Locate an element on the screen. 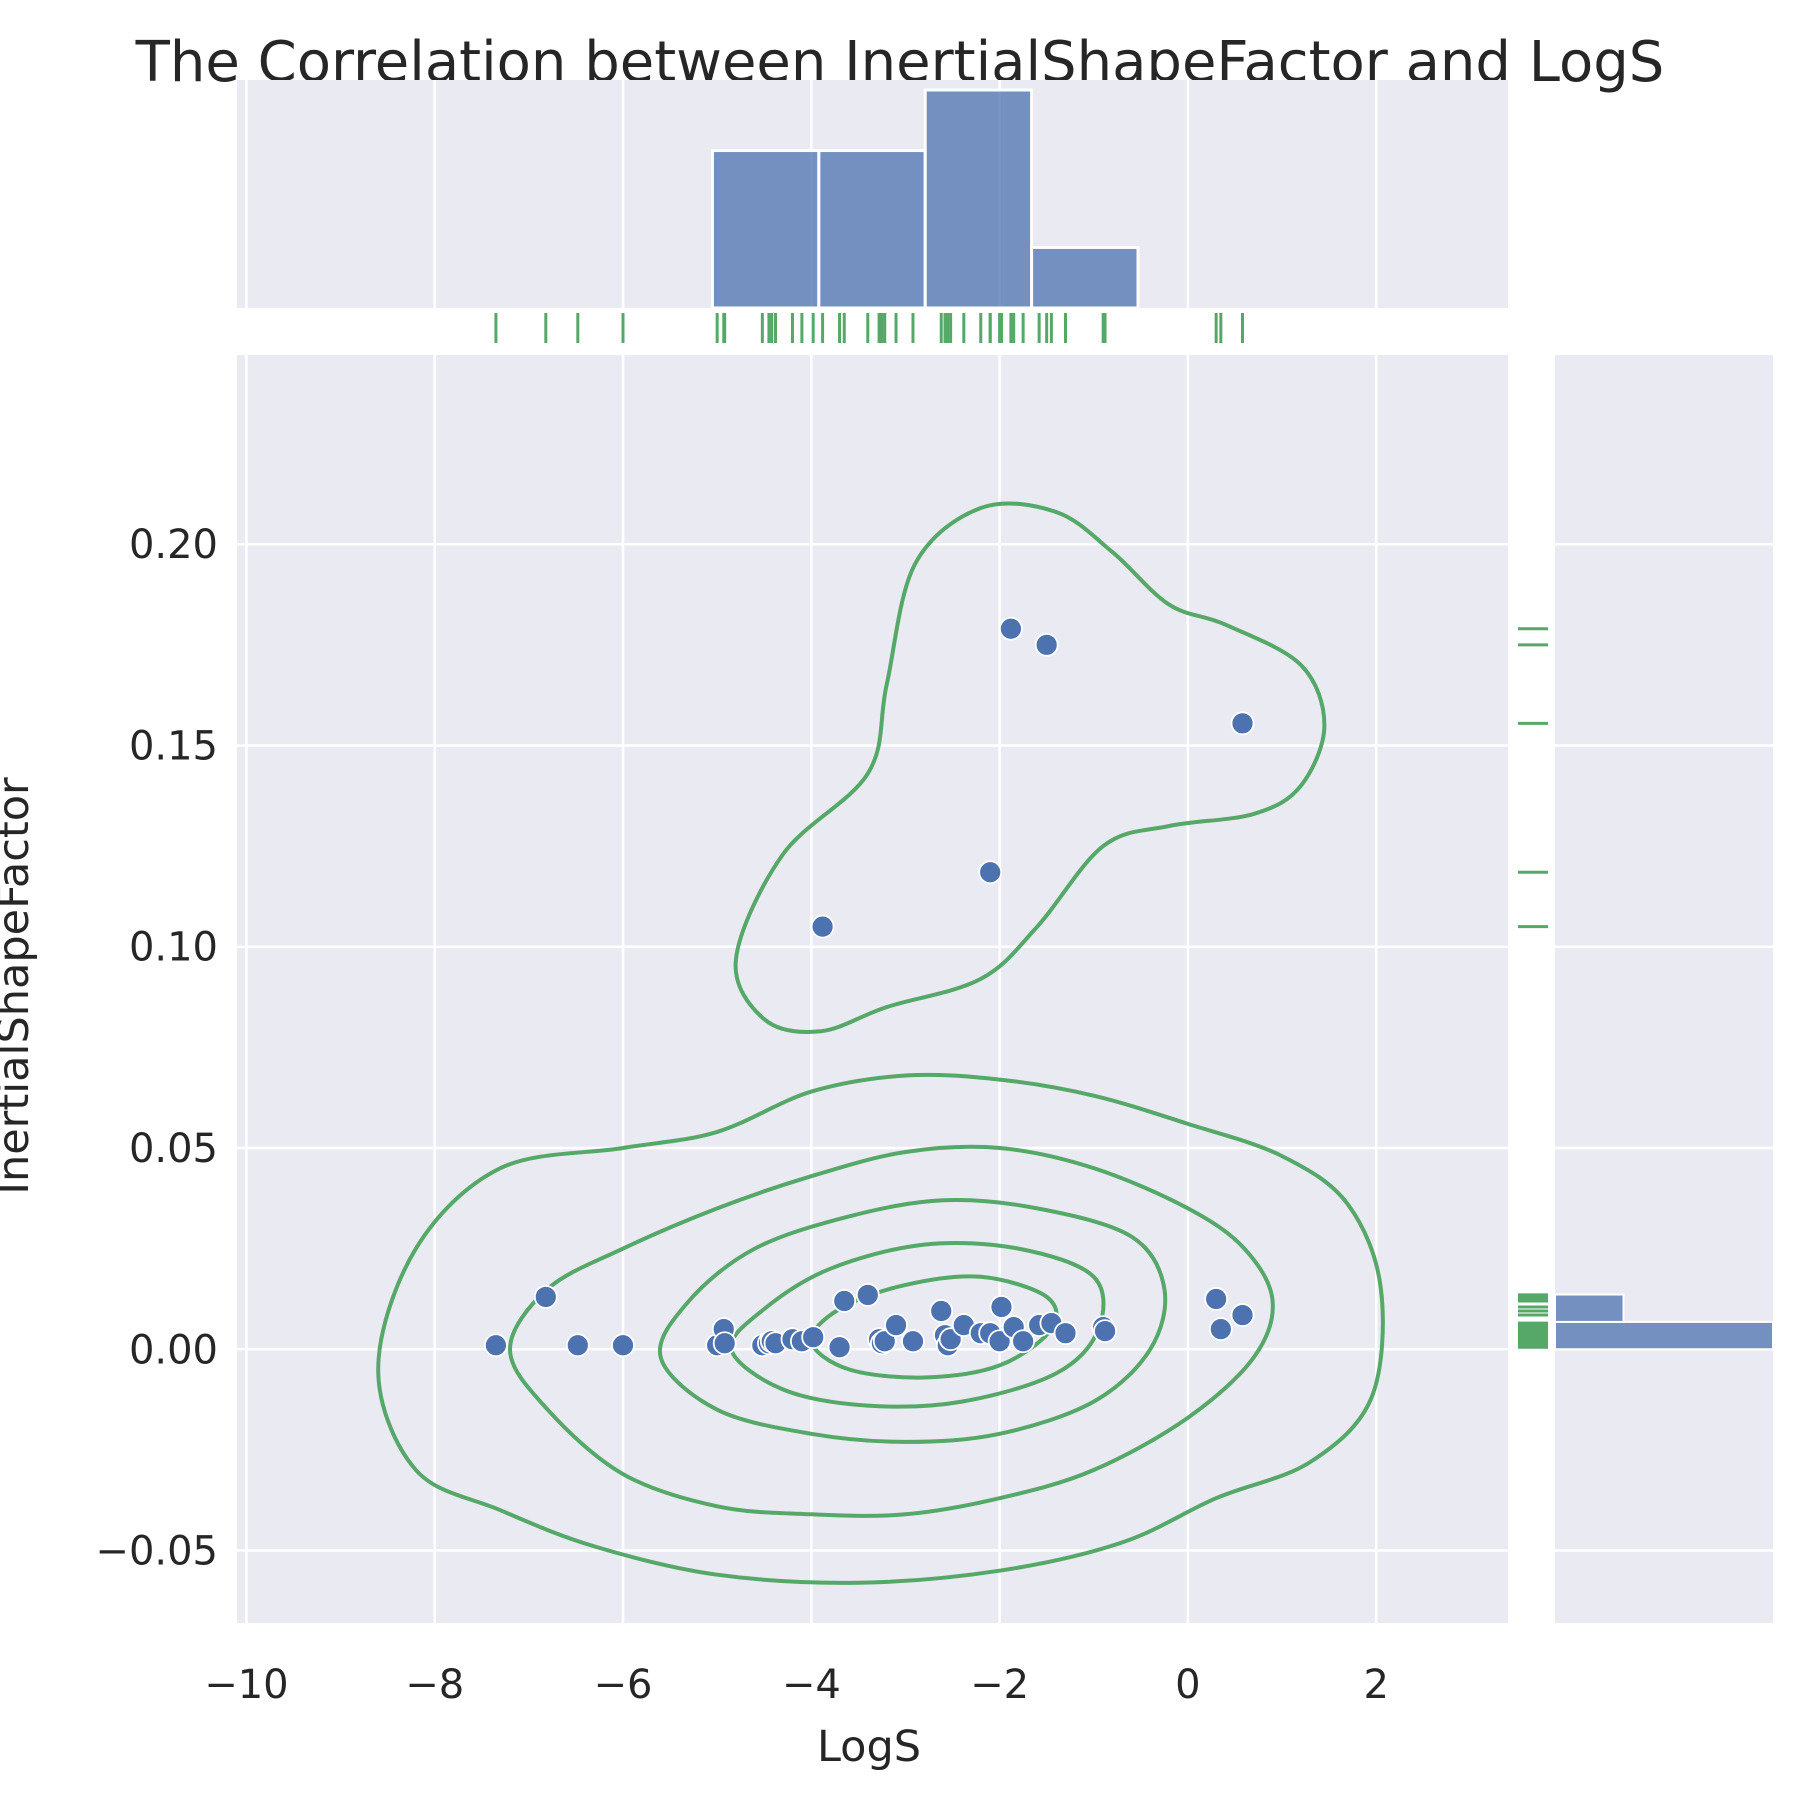  x-tick-label: 2 is located at coordinates (1375, 1685).